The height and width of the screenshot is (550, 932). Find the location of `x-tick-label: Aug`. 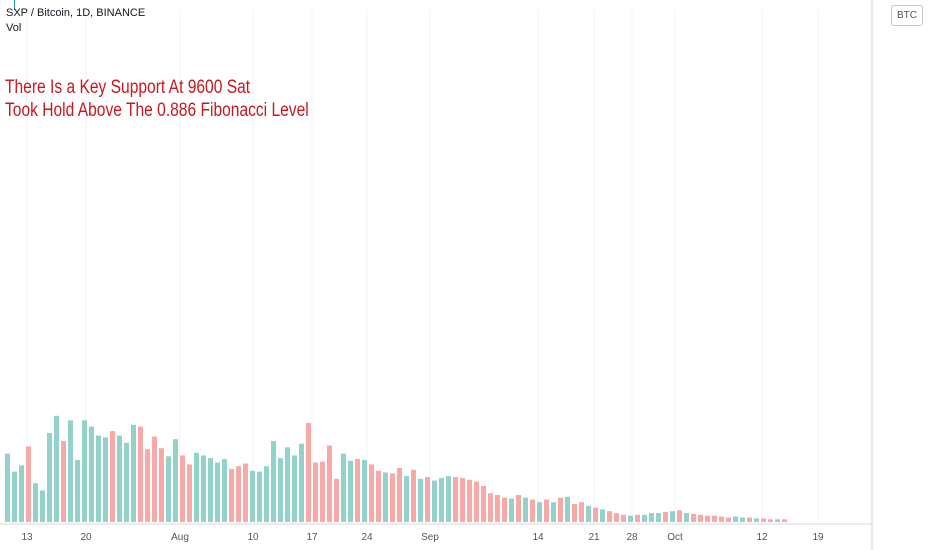

x-tick-label: Aug is located at coordinates (180, 537).